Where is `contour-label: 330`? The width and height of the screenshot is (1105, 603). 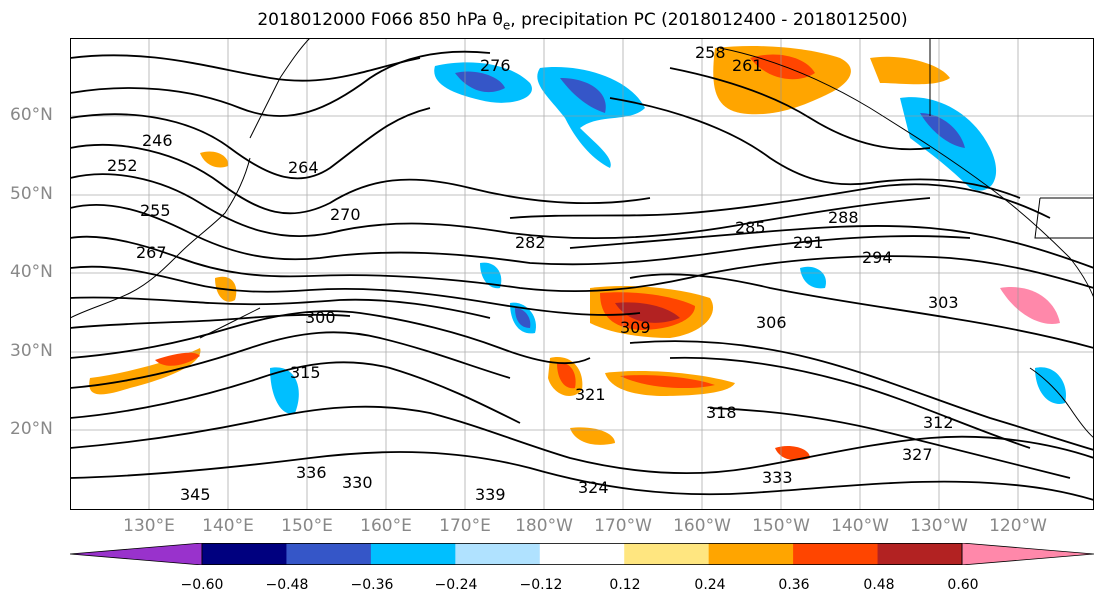 contour-label: 330 is located at coordinates (357, 482).